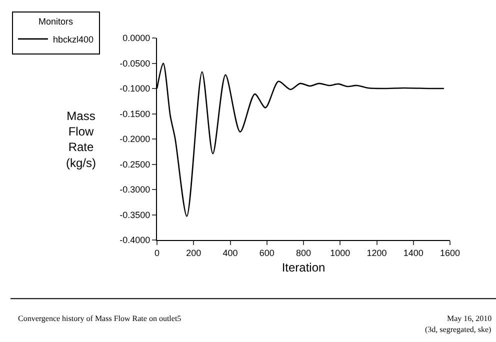 This screenshot has height=342, width=496. I want to click on text: May 16, 2010, so click(469, 318).